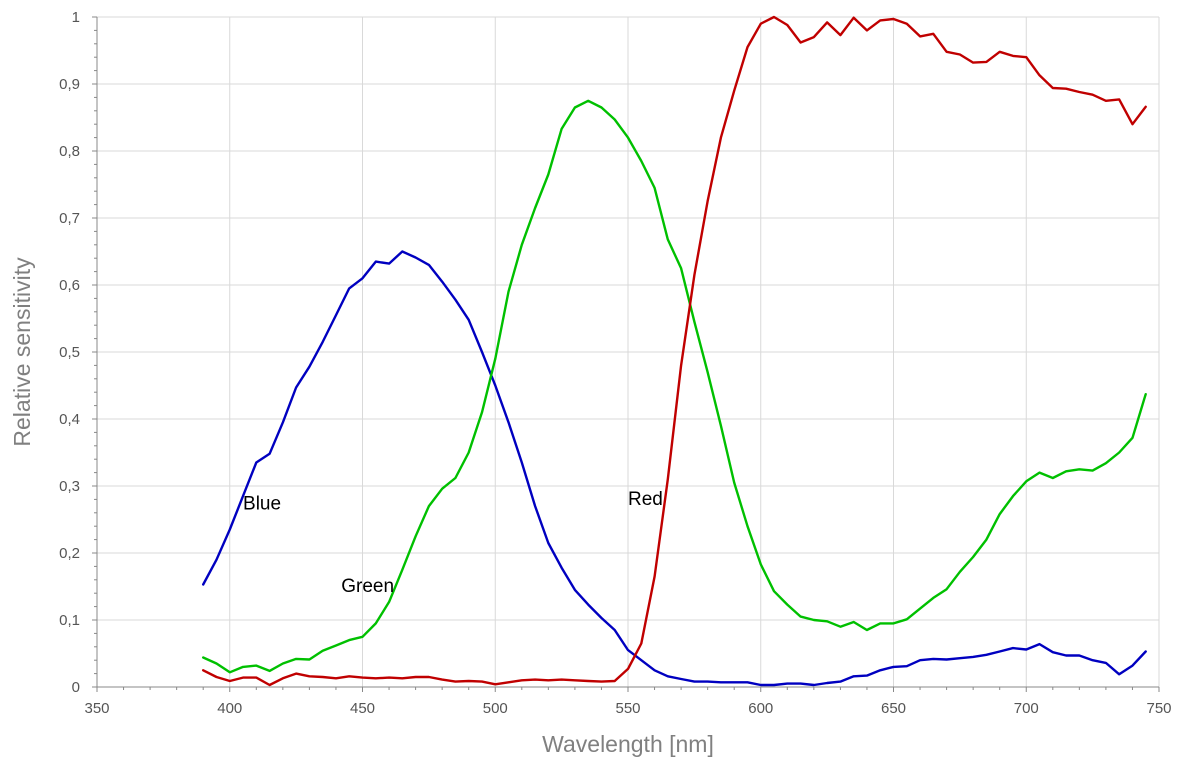  What do you see at coordinates (495, 708) in the screenshot?
I see `x-tick-label: 500` at bounding box center [495, 708].